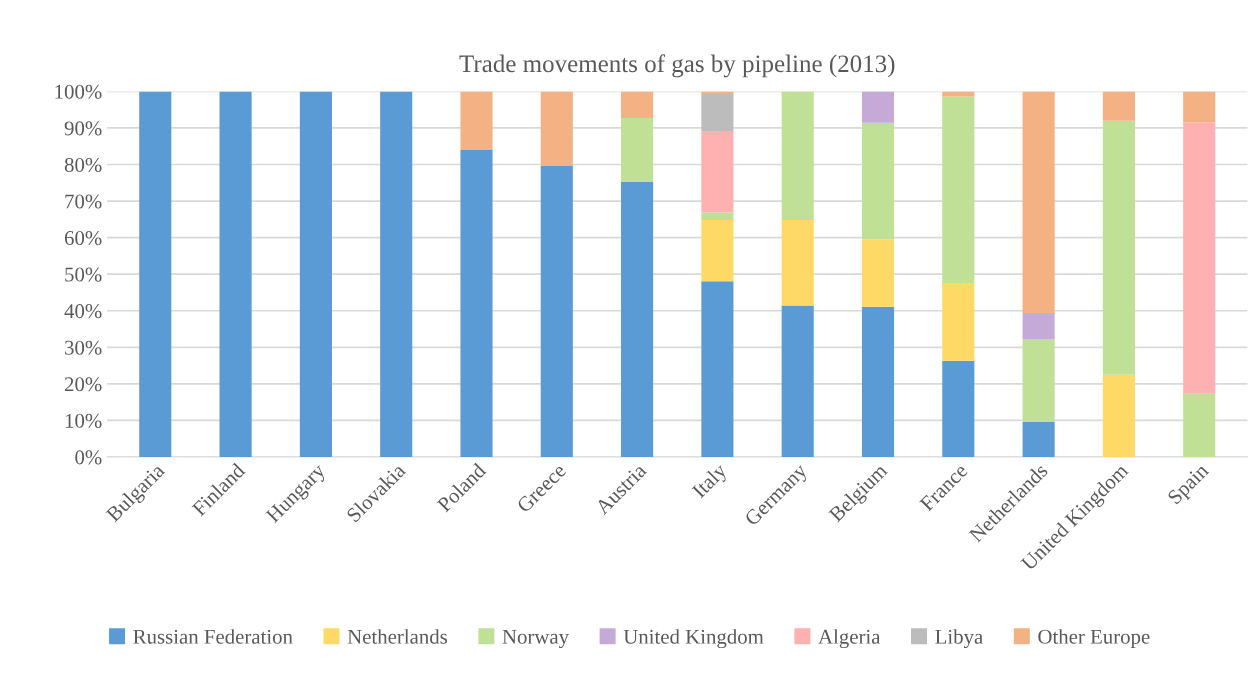  I want to click on y-tick-label: 50%, so click(83, 274).